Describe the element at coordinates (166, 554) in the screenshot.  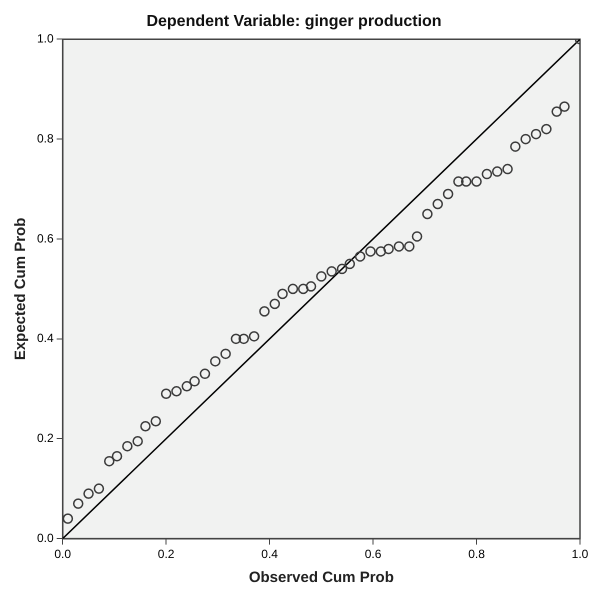
I see `x-tick-label: 0.2` at that location.